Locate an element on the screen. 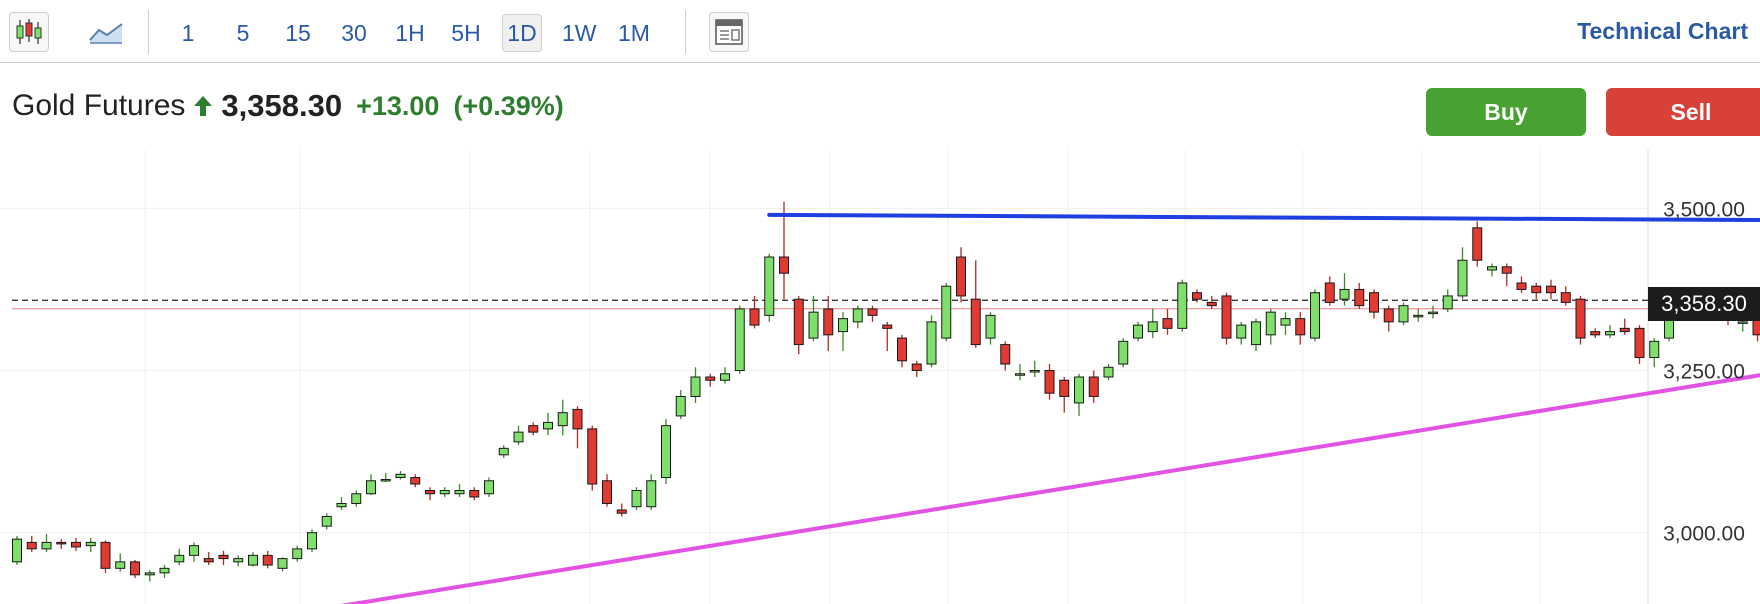 This screenshot has height=604, width=1760. area-chart-icon is located at coordinates (106, 32).